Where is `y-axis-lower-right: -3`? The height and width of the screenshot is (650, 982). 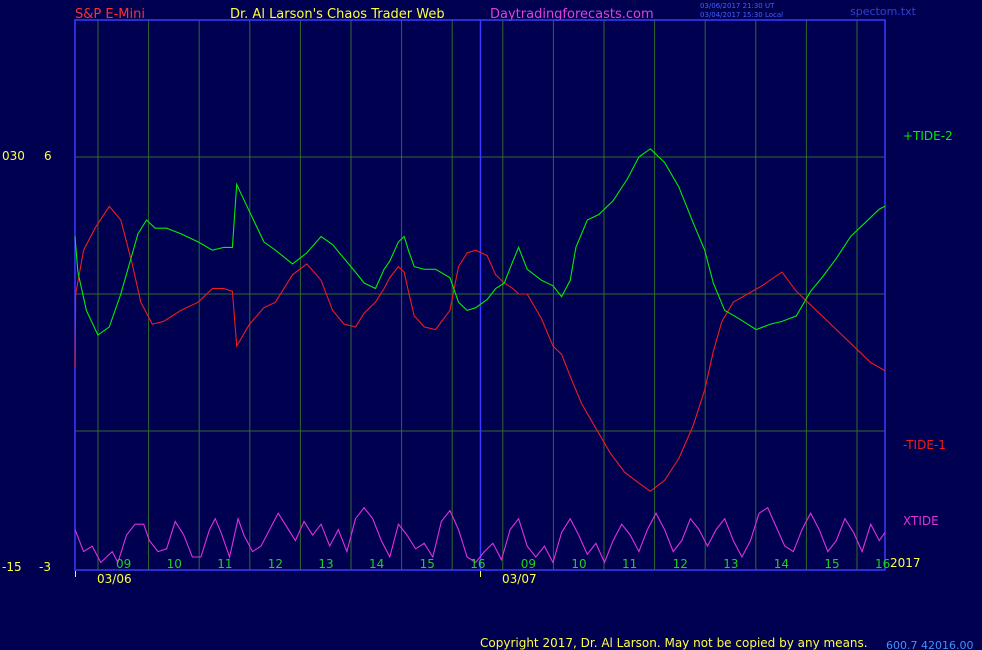
y-axis-lower-right: -3 is located at coordinates (45, 567).